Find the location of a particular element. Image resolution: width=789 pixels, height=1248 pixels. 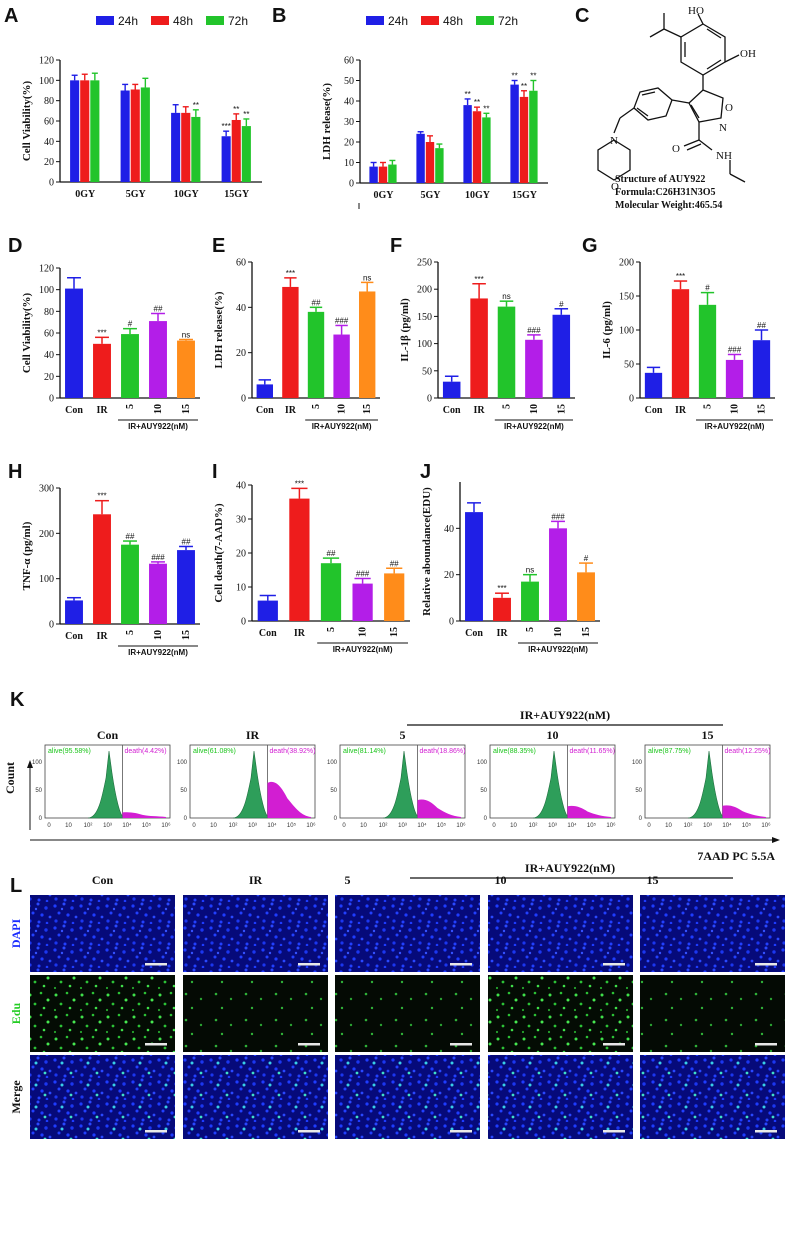

flow-death-label: death(12.25%) is located at coordinates (748, 751).